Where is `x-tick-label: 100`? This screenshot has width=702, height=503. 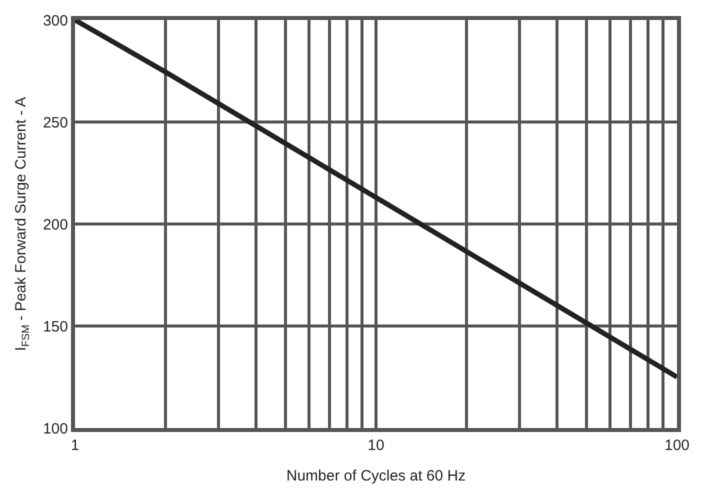
x-tick-label: 100 is located at coordinates (677, 445).